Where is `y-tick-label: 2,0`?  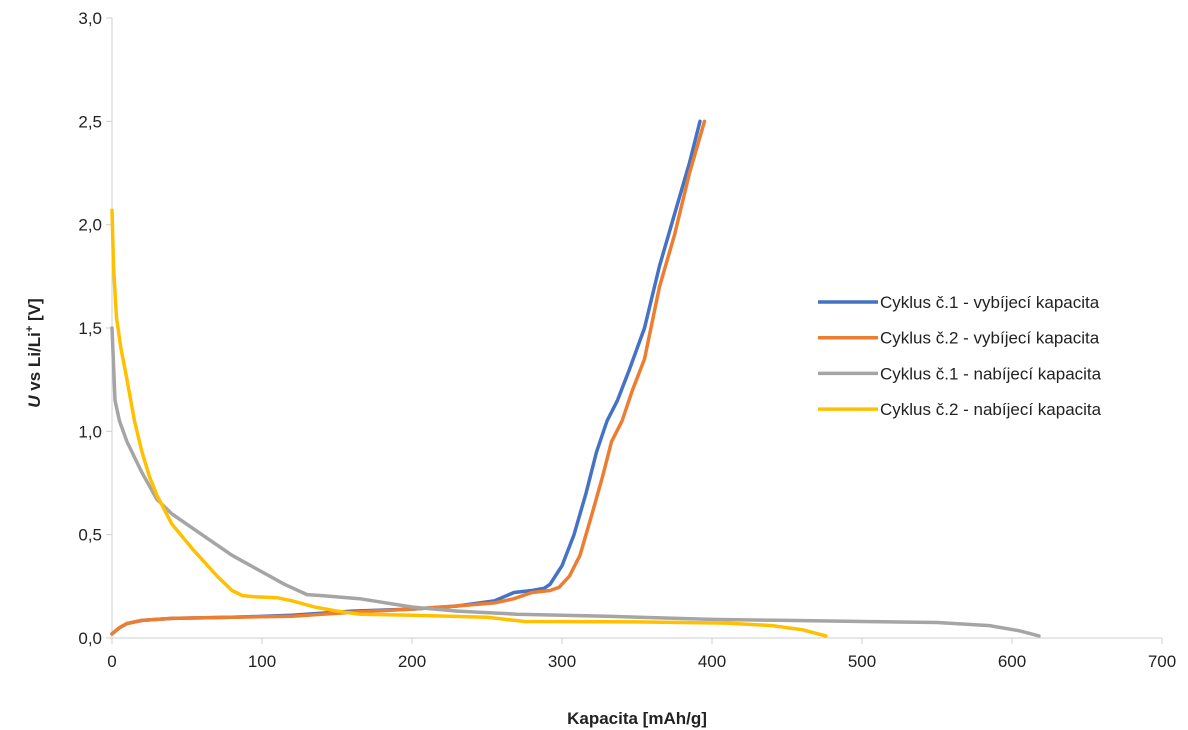
y-tick-label: 2,0 is located at coordinates (90, 225).